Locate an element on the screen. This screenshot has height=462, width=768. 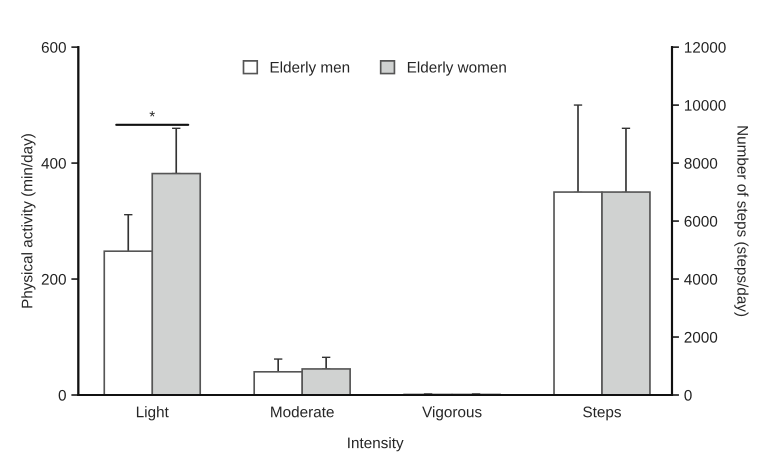
y2-tick-label: 12000 is located at coordinates (705, 47).